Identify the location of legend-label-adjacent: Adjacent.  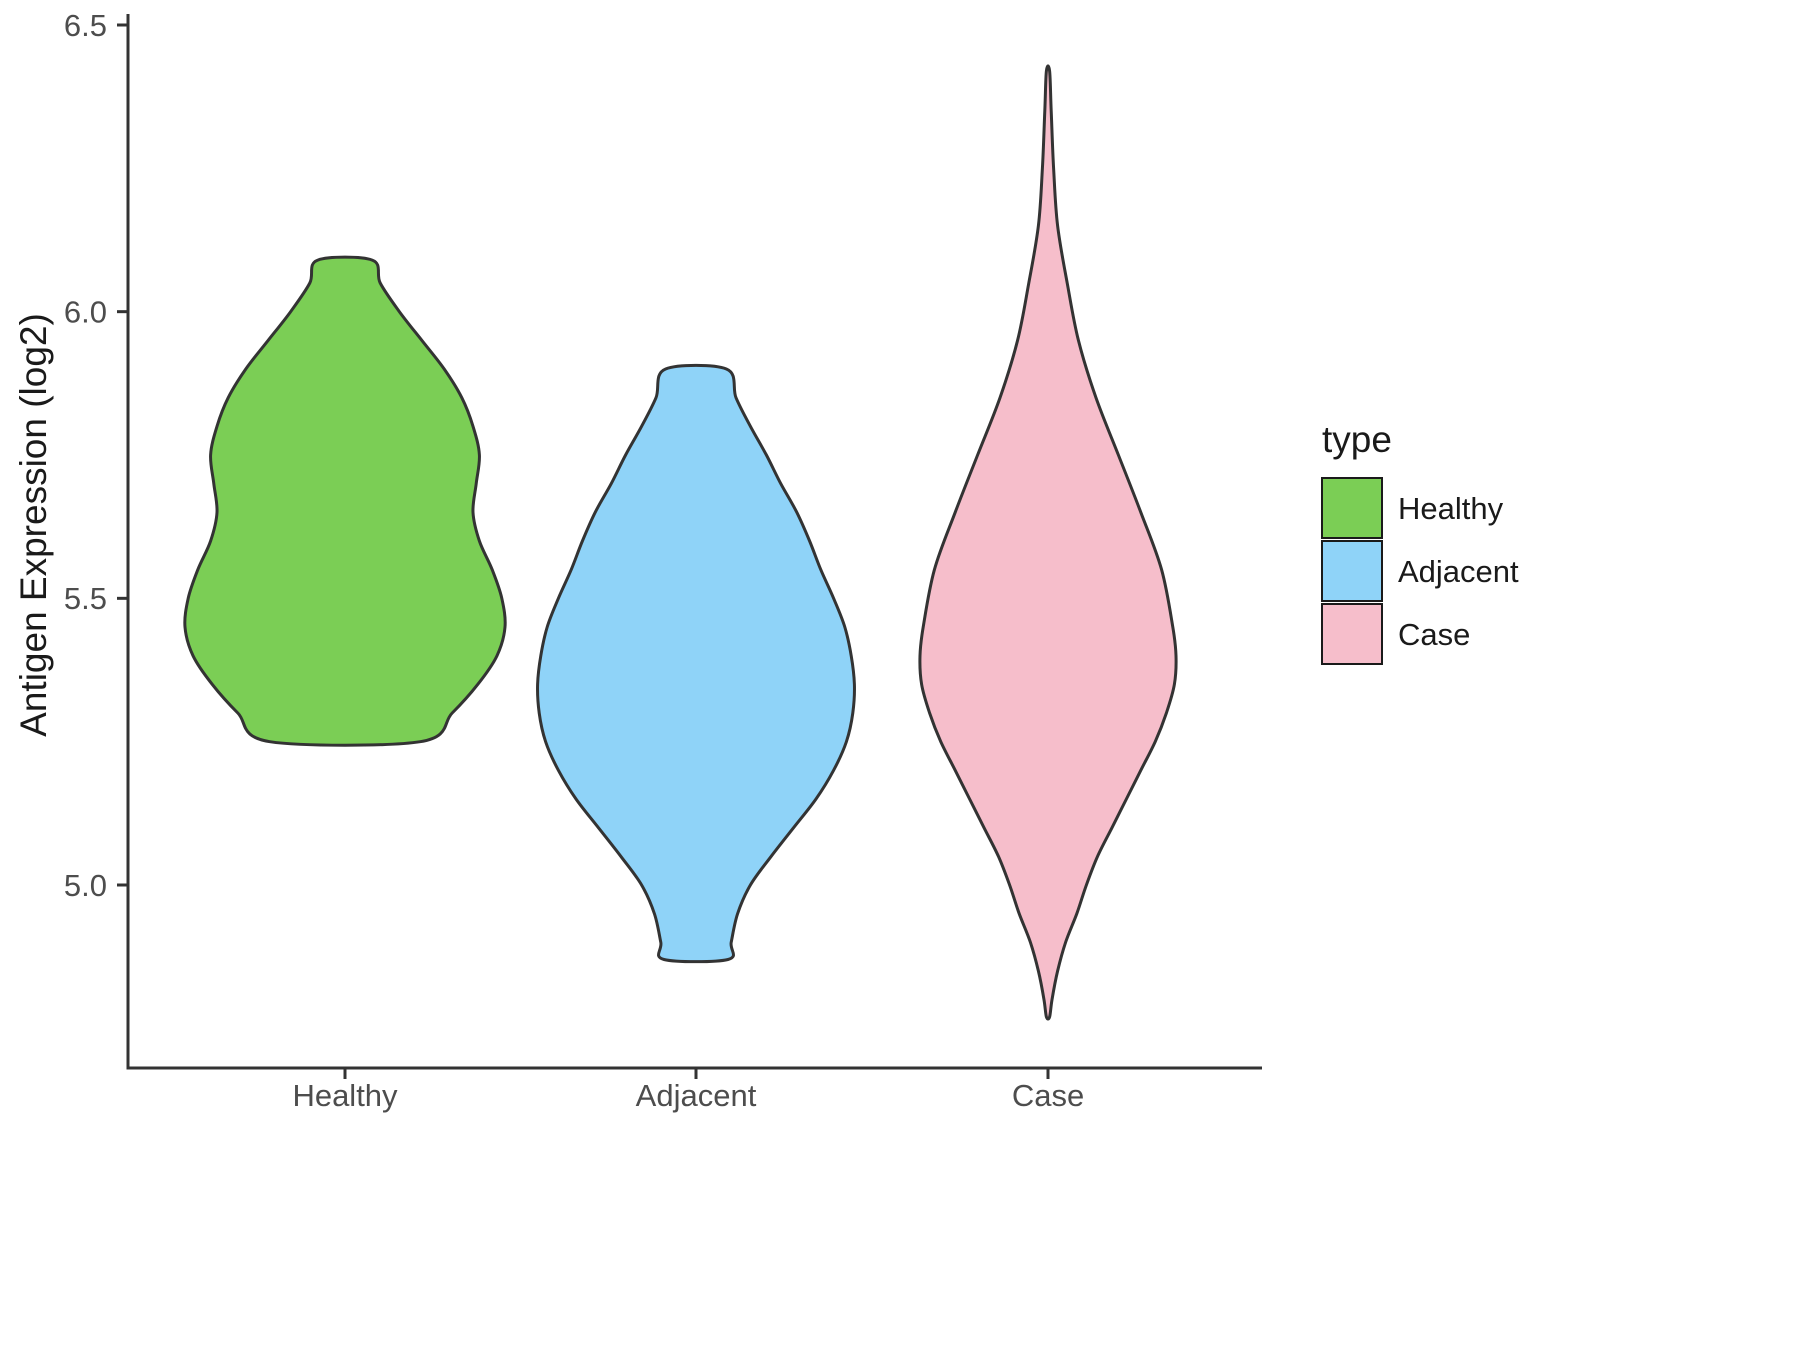
(1458, 571).